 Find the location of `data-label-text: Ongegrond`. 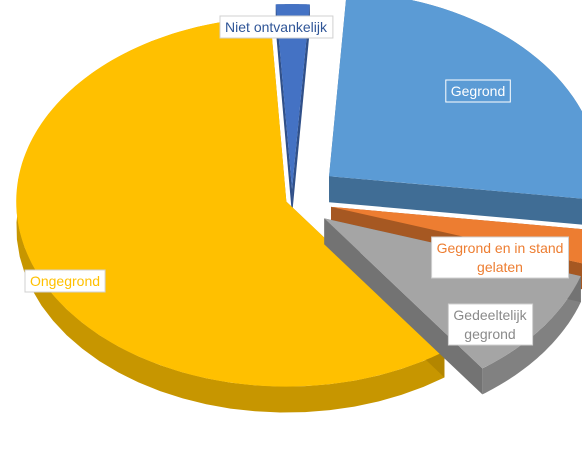

data-label-text: Ongegrond is located at coordinates (65, 281).